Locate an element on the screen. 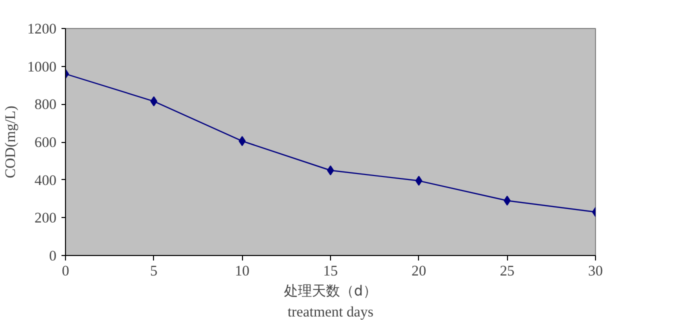  x-tick-label: 15 is located at coordinates (330, 272).